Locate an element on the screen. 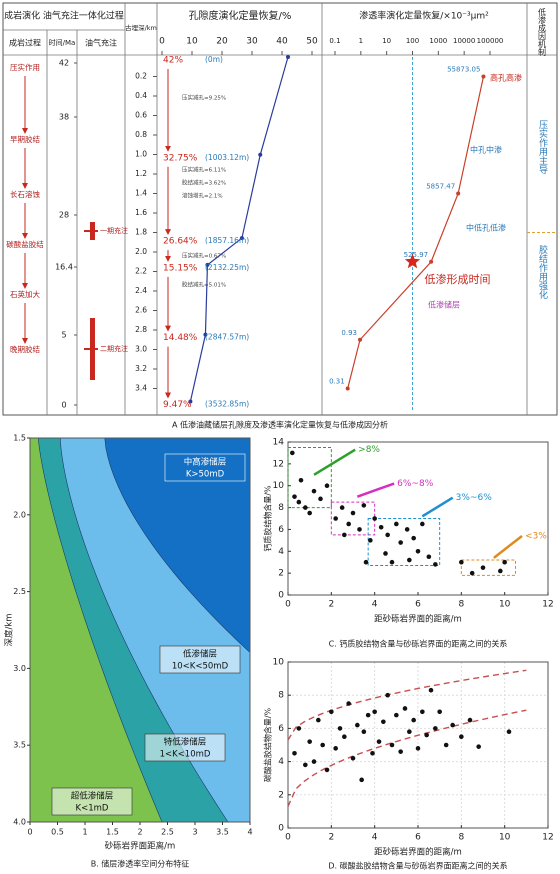  x-tick-label: 2 is located at coordinates (331, 838).